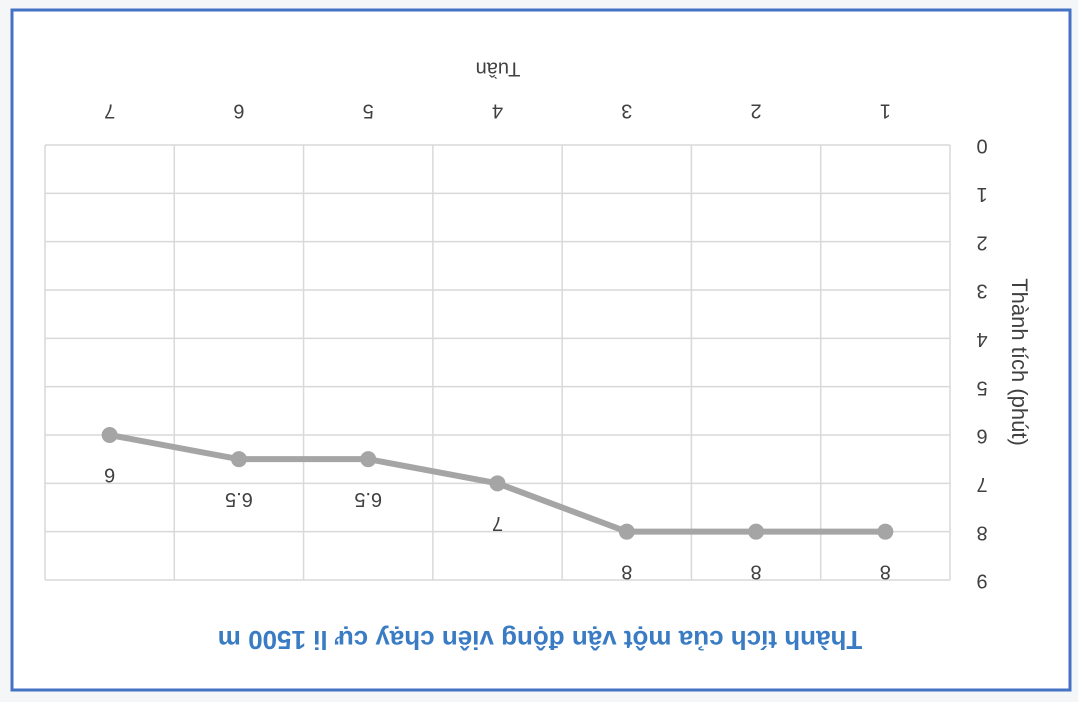  Describe the element at coordinates (981, 581) in the screenshot. I see `y-tick-label: 9` at that location.